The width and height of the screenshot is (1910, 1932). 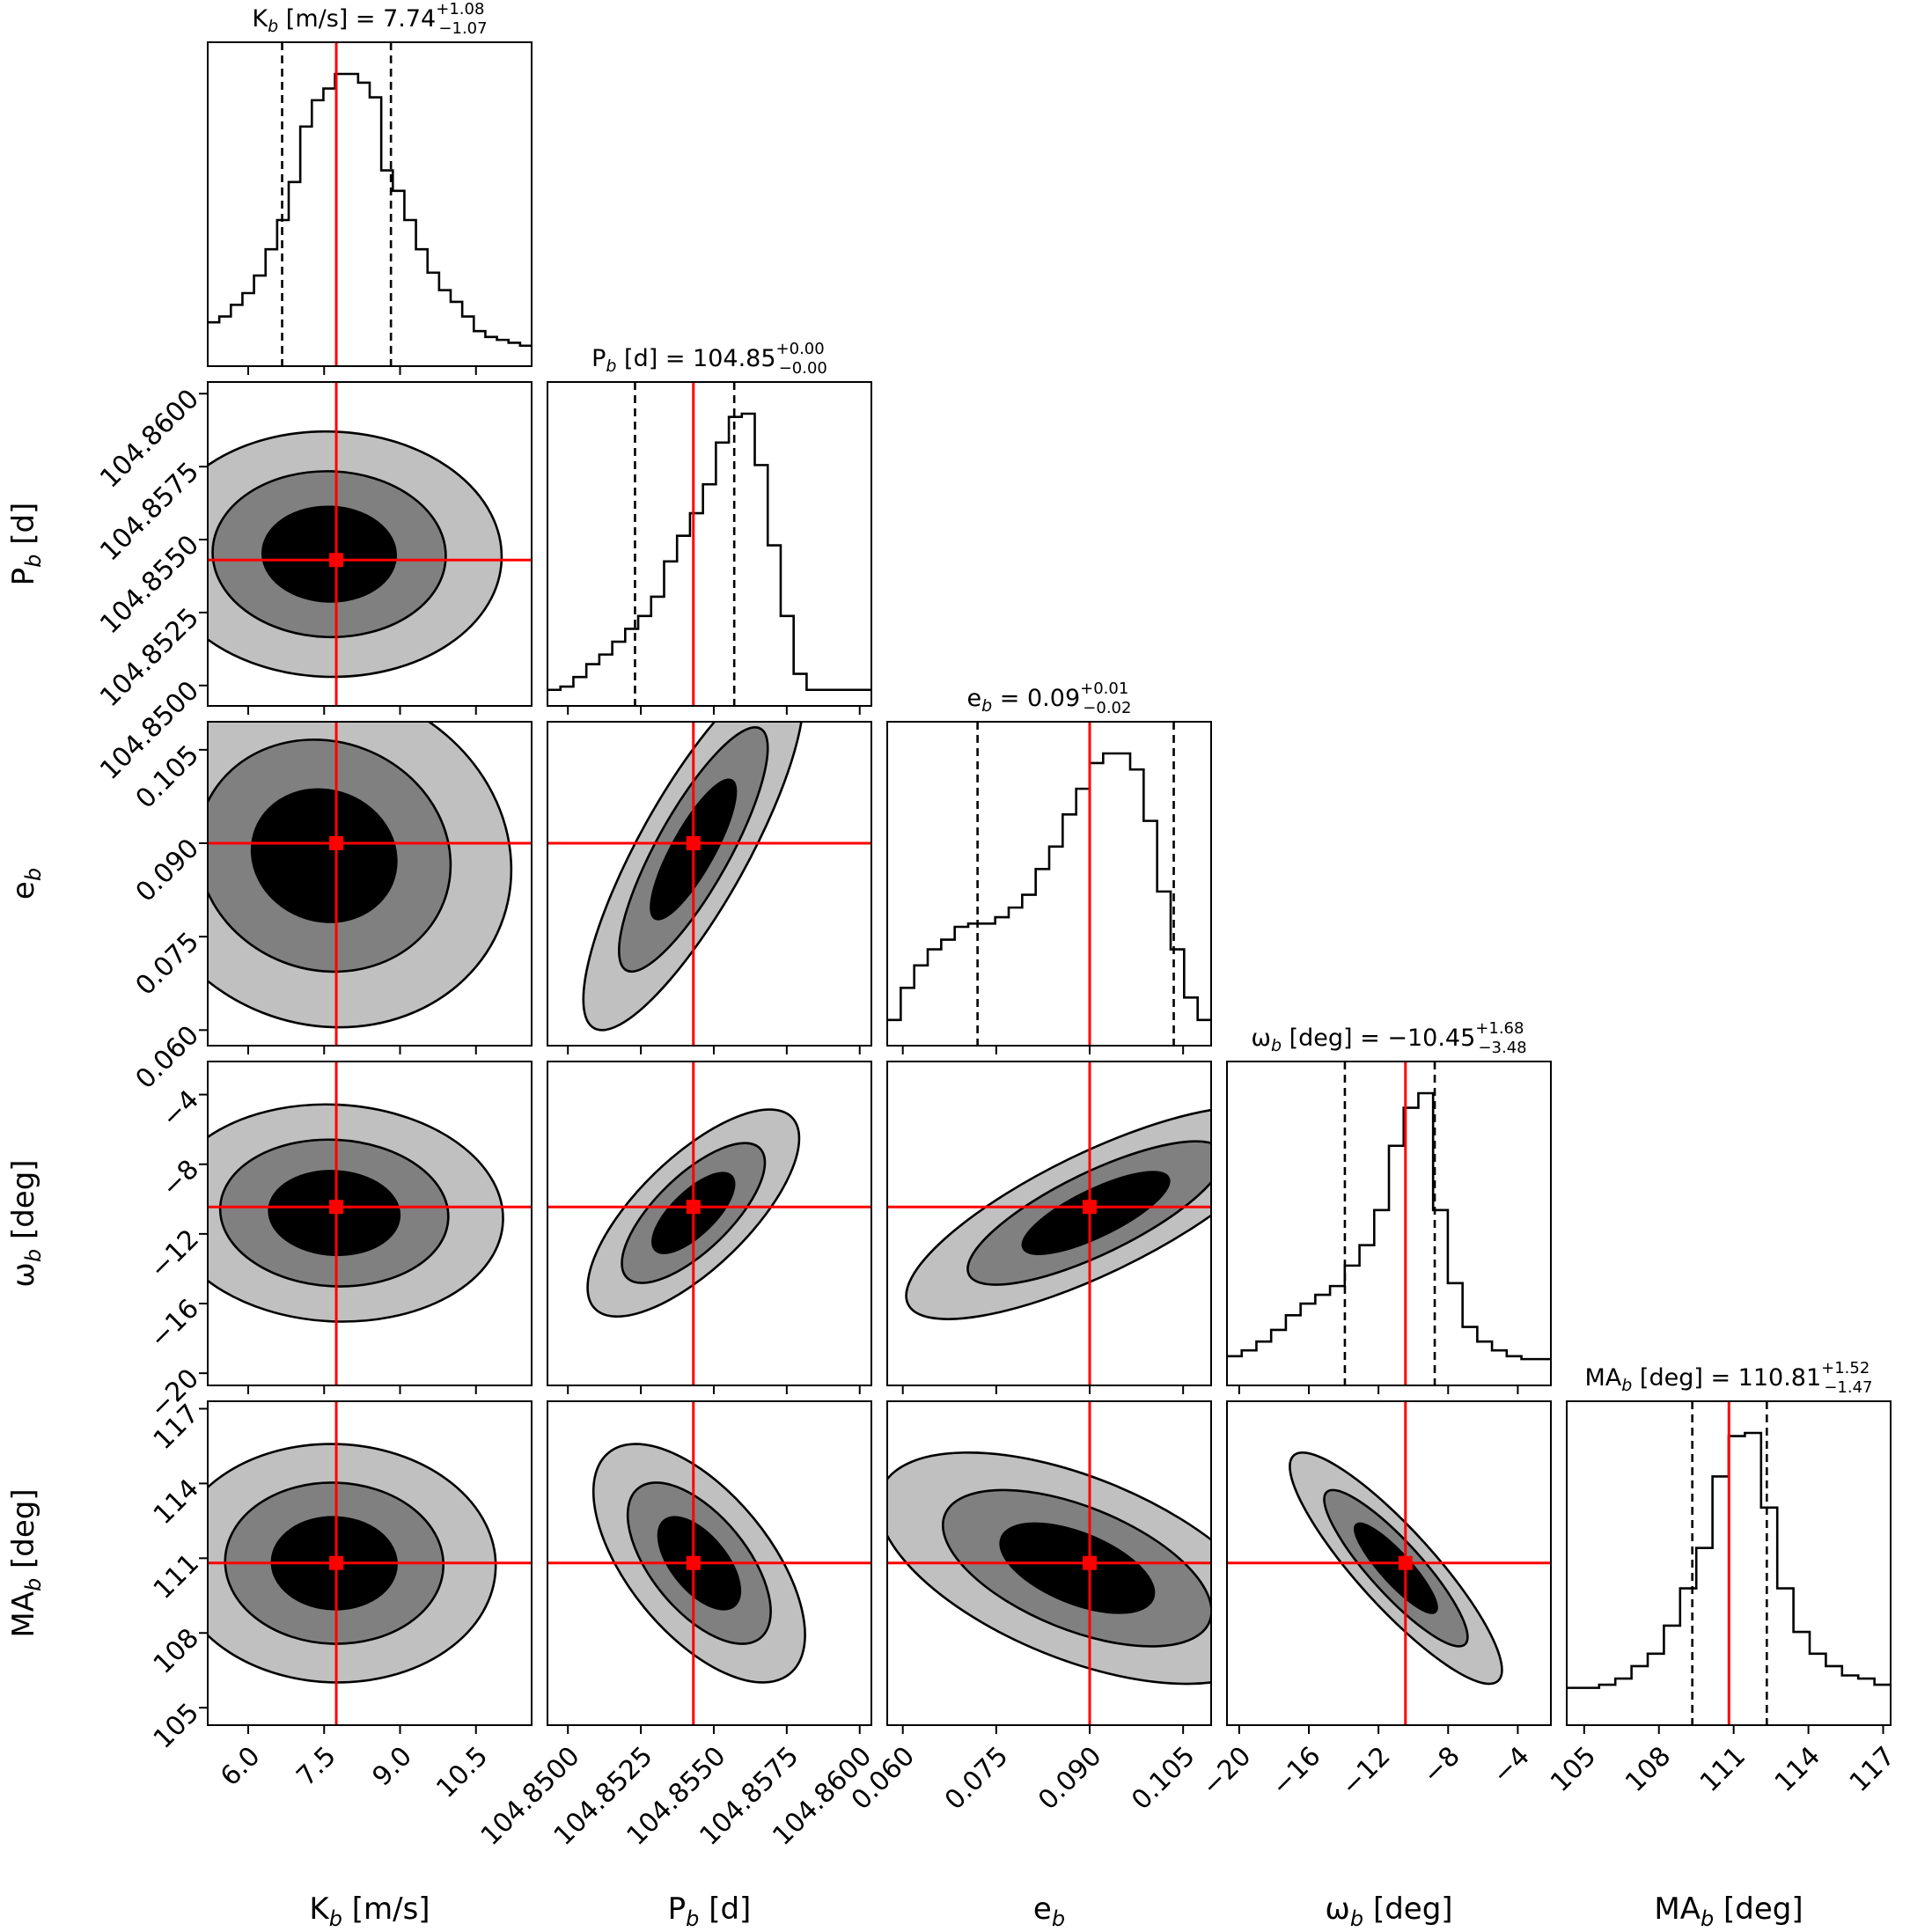 What do you see at coordinates (23, 1614) in the screenshot?
I see `y-axis-label-MA-main: MA` at bounding box center [23, 1614].